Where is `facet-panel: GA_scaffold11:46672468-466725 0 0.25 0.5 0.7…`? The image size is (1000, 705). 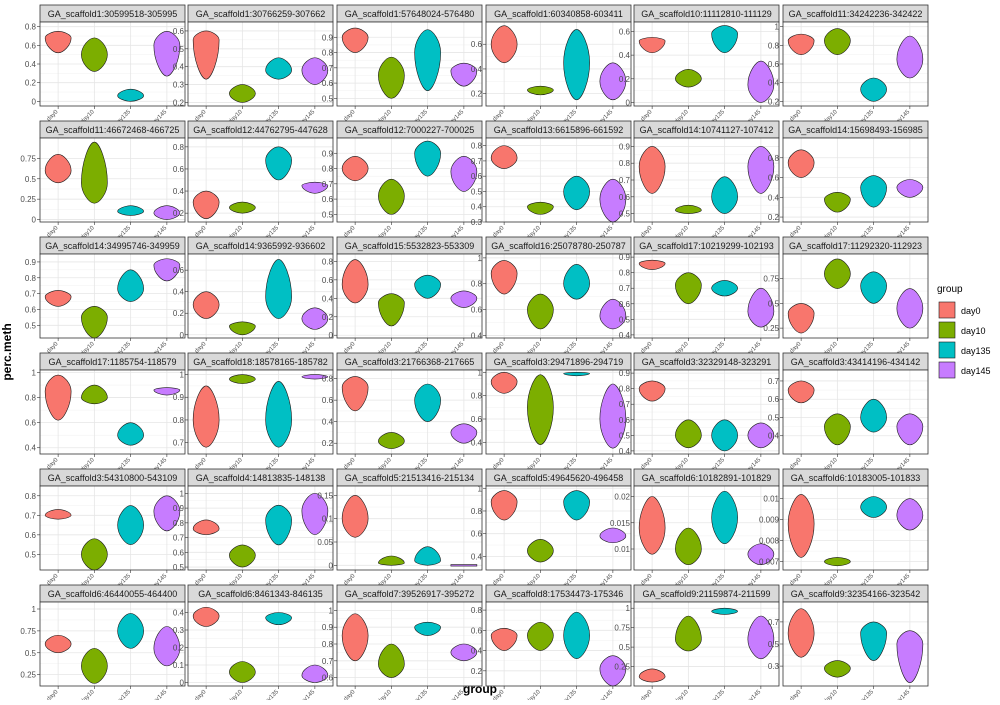 facet-panel: GA_scaffold11:46672468-466725 0 0.25 0.5 0.7… is located at coordinates (103, 181).